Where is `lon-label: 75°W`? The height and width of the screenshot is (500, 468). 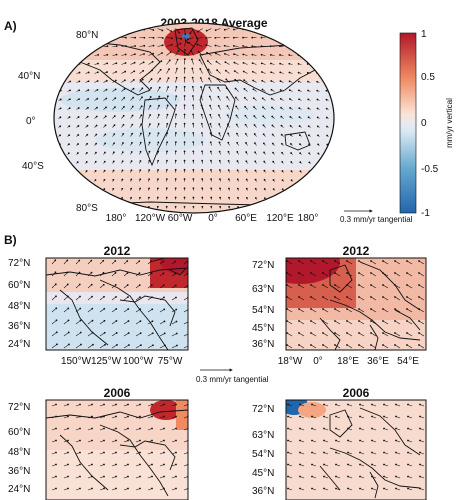 lon-label: 75°W is located at coordinates (170, 361).